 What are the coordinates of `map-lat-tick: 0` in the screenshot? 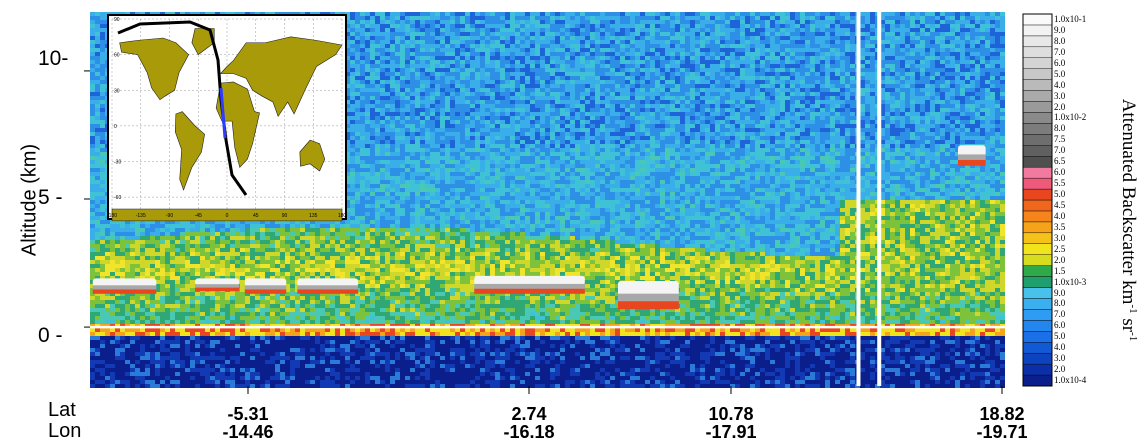 It's located at (115, 127).